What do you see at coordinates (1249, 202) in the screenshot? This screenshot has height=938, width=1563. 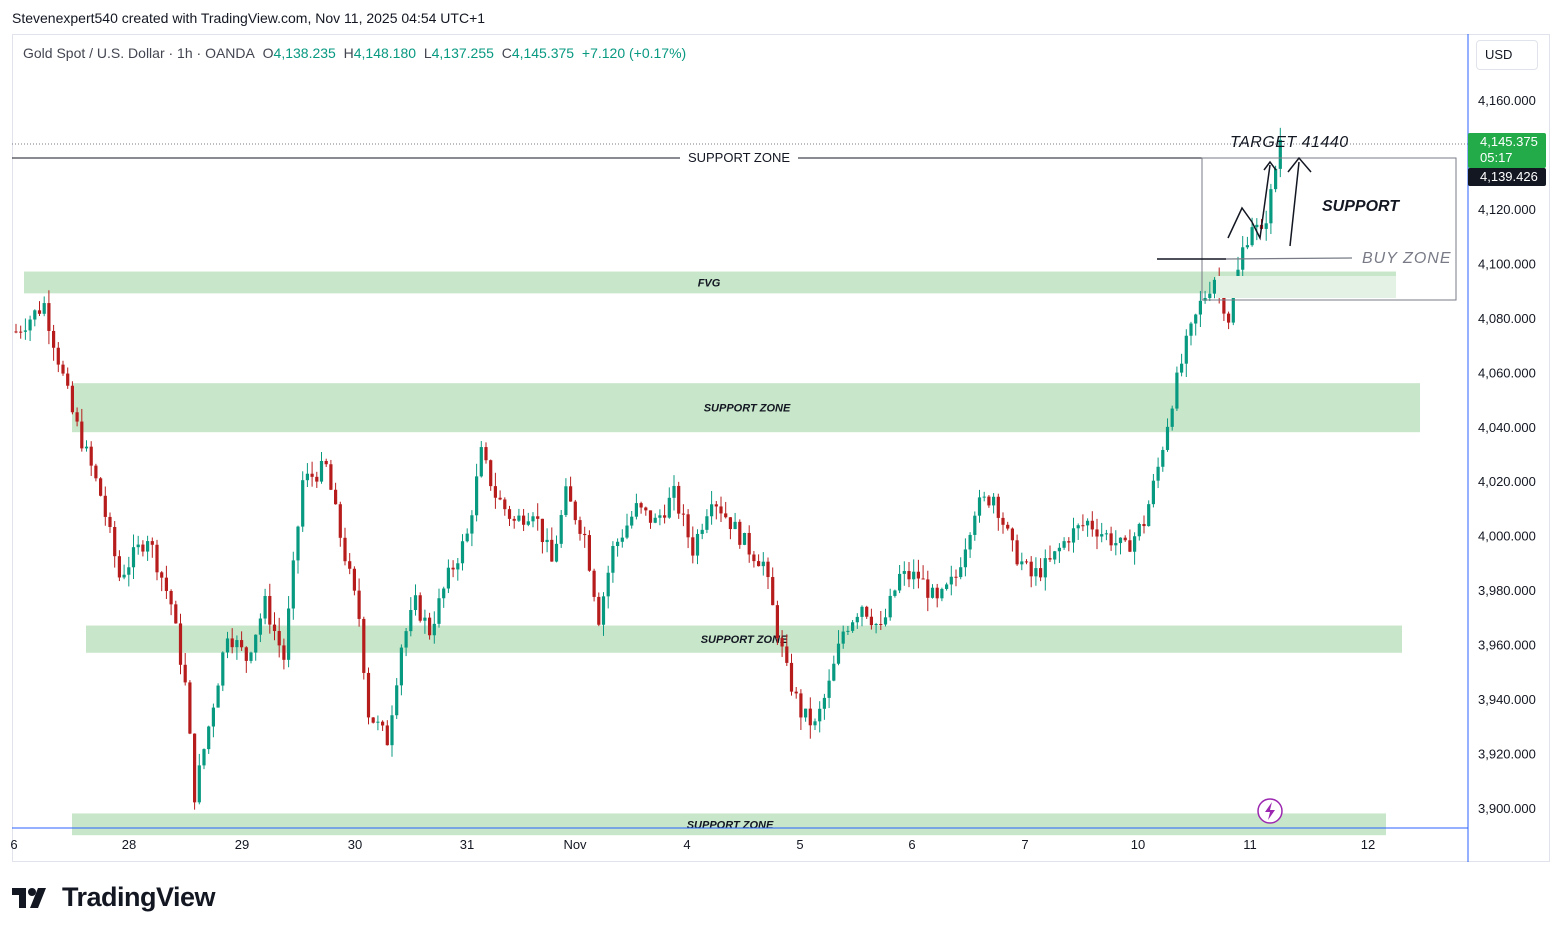 I see `zigzag-path` at bounding box center [1249, 202].